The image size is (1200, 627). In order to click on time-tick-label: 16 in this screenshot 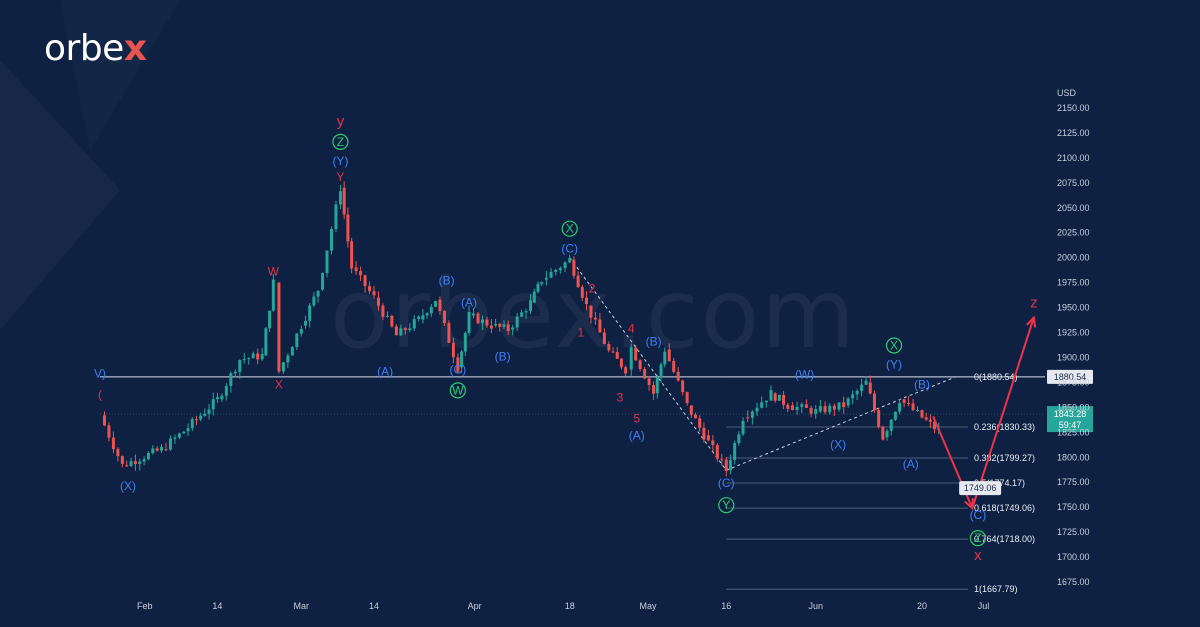, I will do `click(726, 606)`.